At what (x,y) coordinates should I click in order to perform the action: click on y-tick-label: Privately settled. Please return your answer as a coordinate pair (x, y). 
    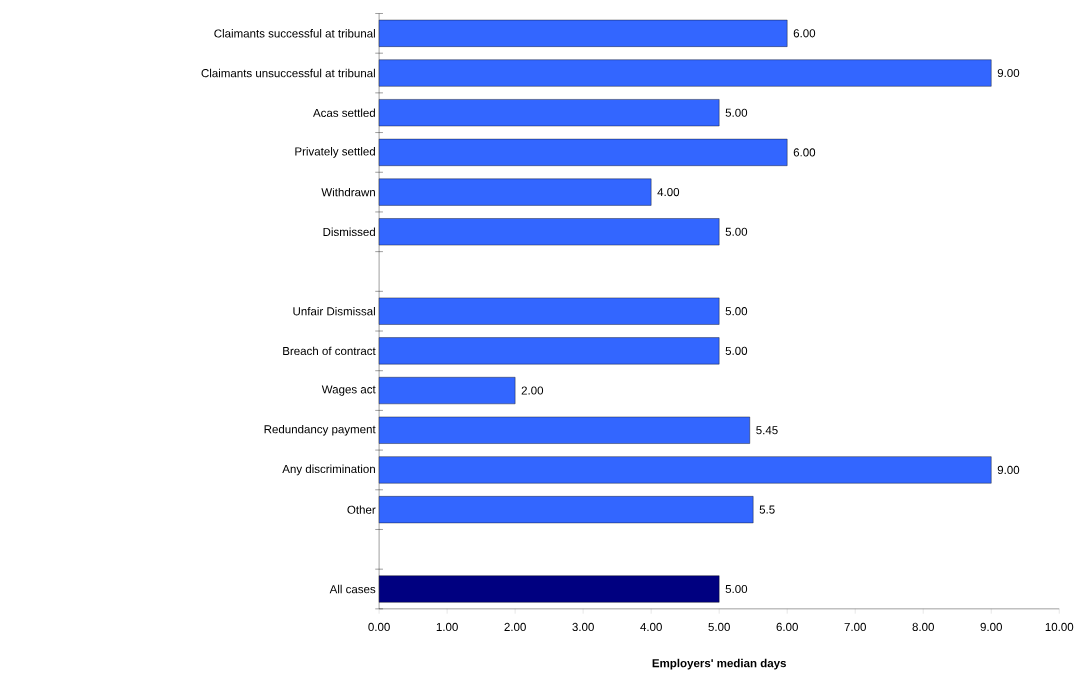
    Looking at the image, I should click on (335, 152).